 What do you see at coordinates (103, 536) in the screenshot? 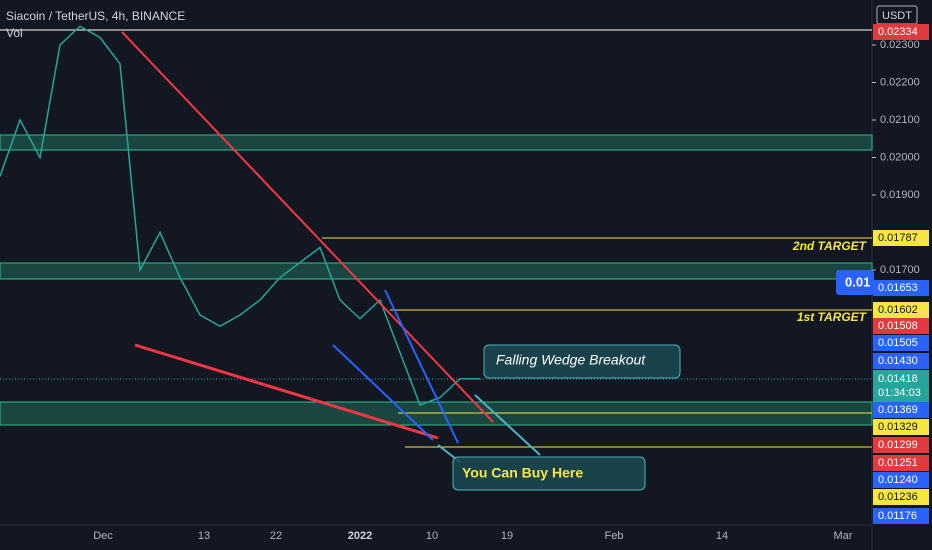
I see `x-tick-label: Dec` at bounding box center [103, 536].